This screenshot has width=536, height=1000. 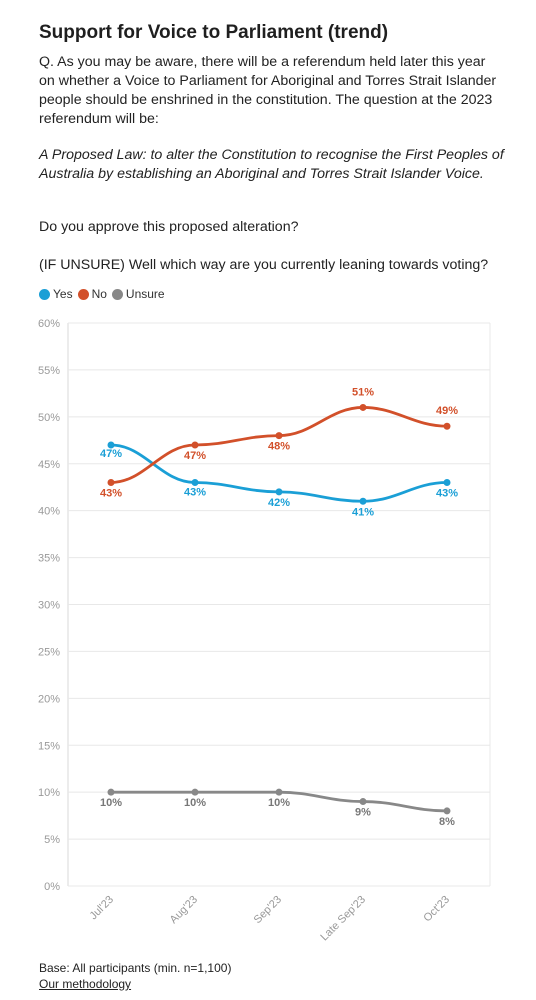 I want to click on x-tick-label: Late Sep'23, so click(x=343, y=919).